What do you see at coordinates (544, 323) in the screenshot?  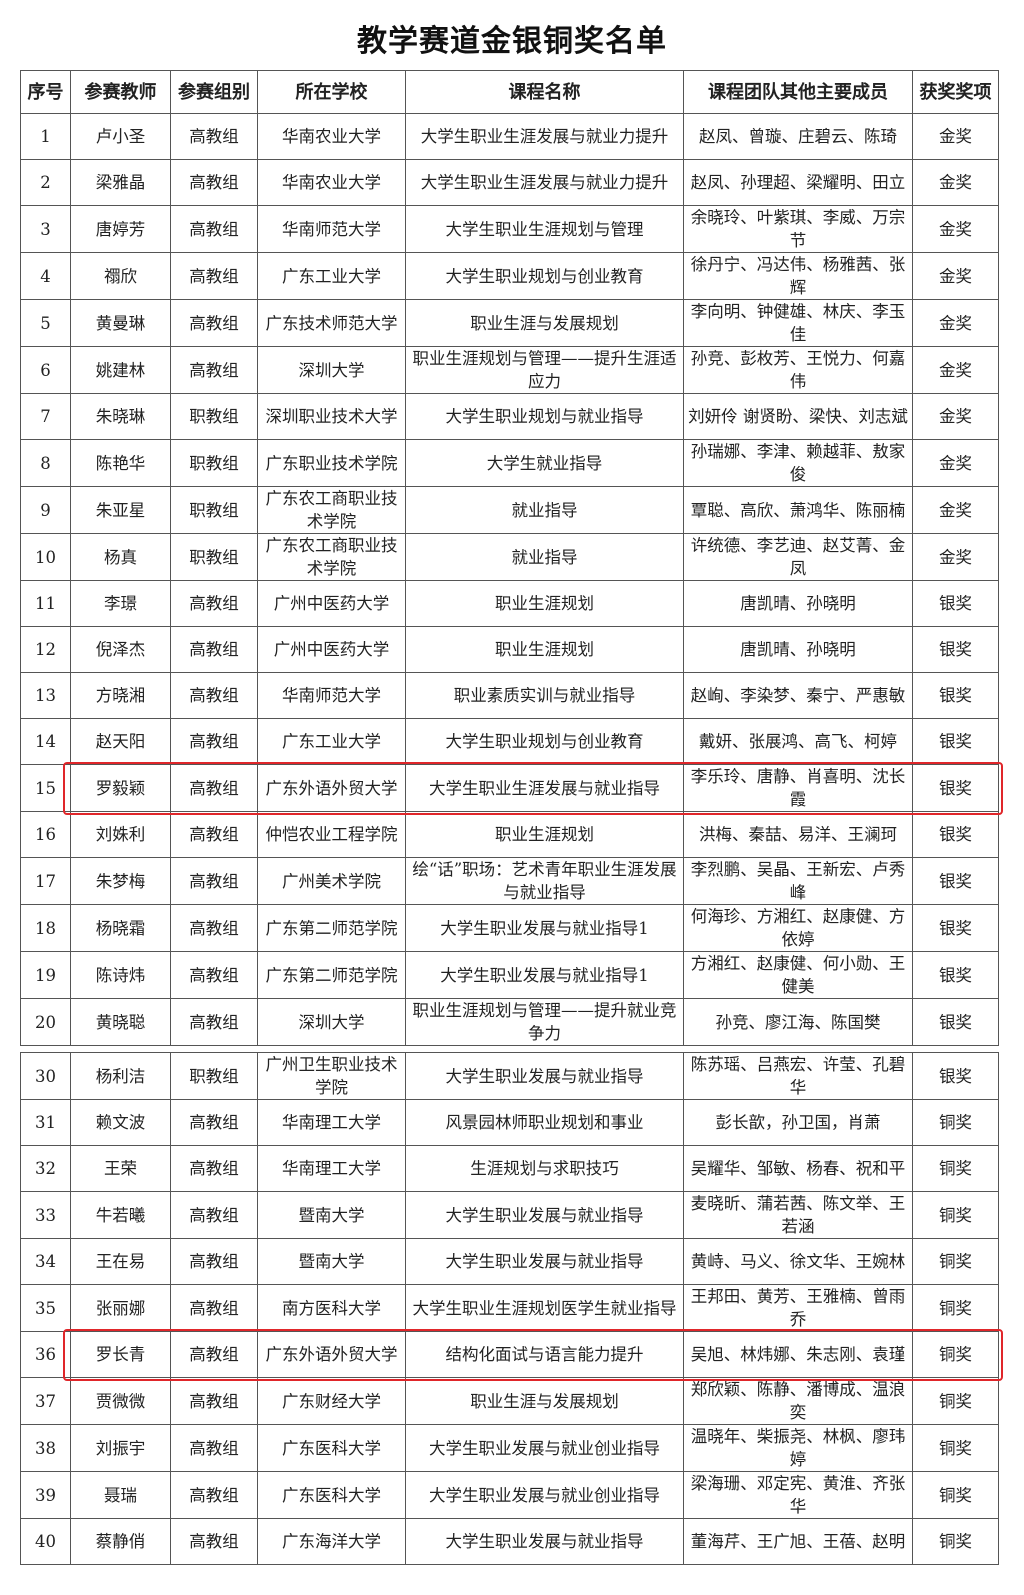 I see `cell-course: 职业生涯与发展规划` at bounding box center [544, 323].